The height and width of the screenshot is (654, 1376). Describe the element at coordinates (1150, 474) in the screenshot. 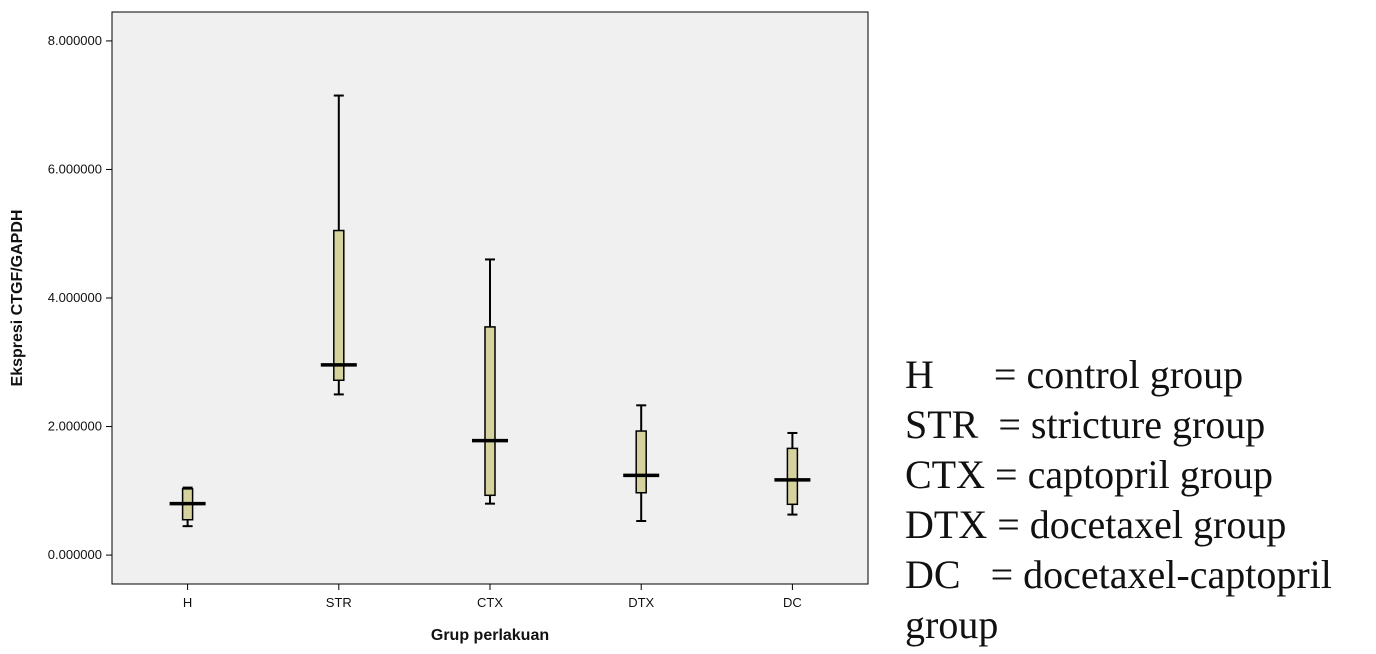

I see `legend-desc: captopril group` at that location.